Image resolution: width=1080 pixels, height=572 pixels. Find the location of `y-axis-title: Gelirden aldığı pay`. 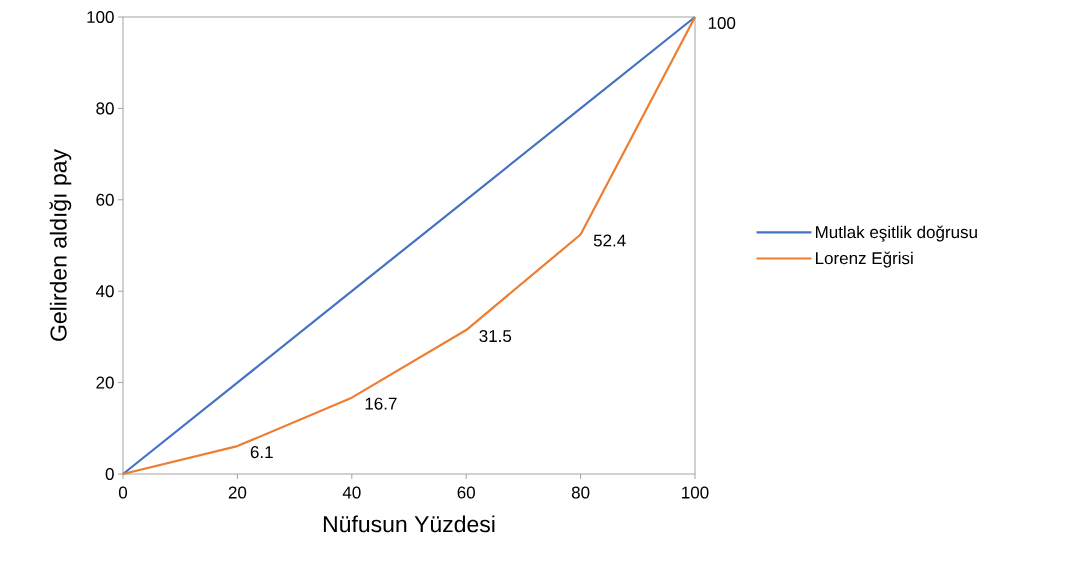

y-axis-title: Gelirden aldığı pay is located at coordinates (60, 245).